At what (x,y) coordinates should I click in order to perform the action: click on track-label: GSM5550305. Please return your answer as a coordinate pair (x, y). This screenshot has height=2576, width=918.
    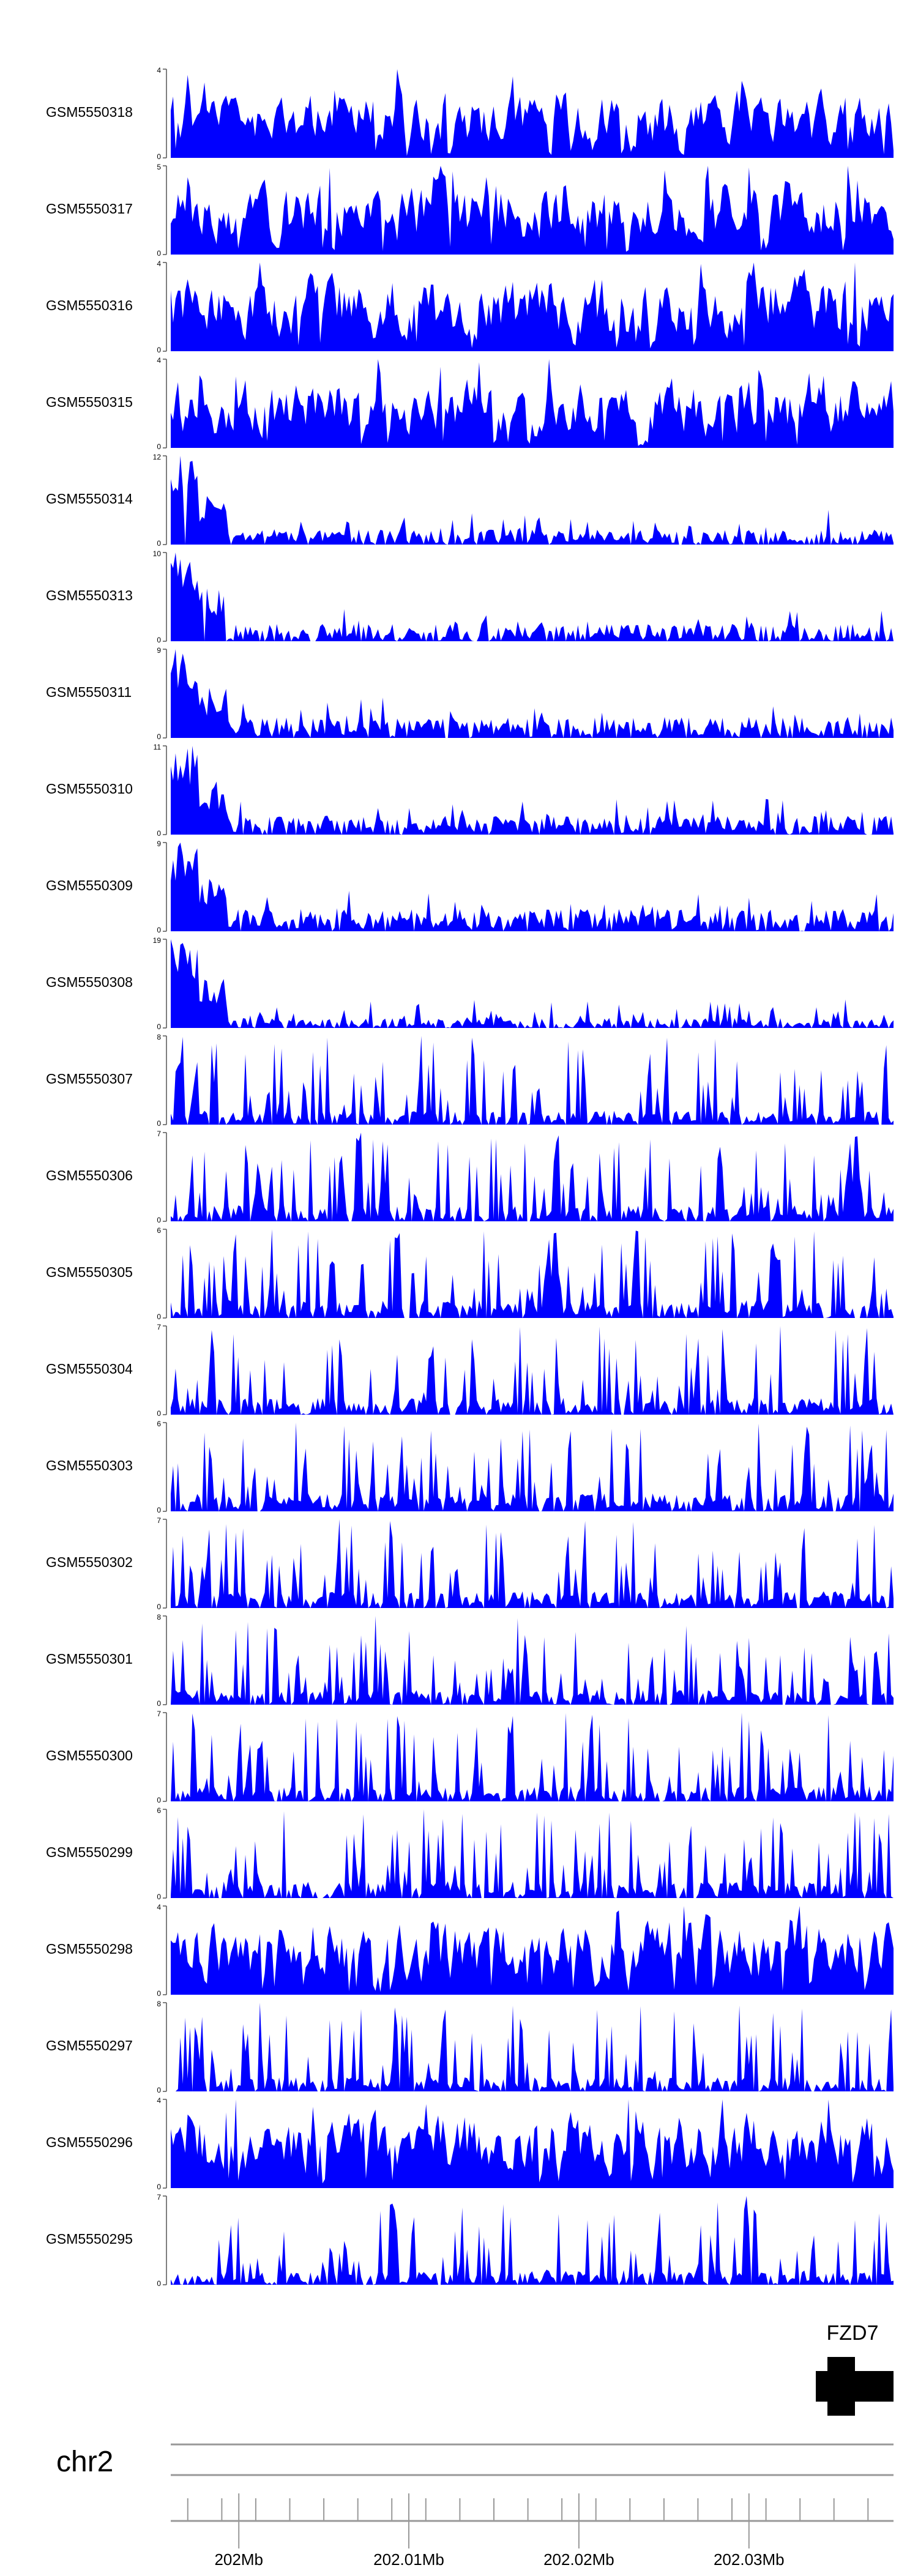
    Looking at the image, I should click on (89, 1272).